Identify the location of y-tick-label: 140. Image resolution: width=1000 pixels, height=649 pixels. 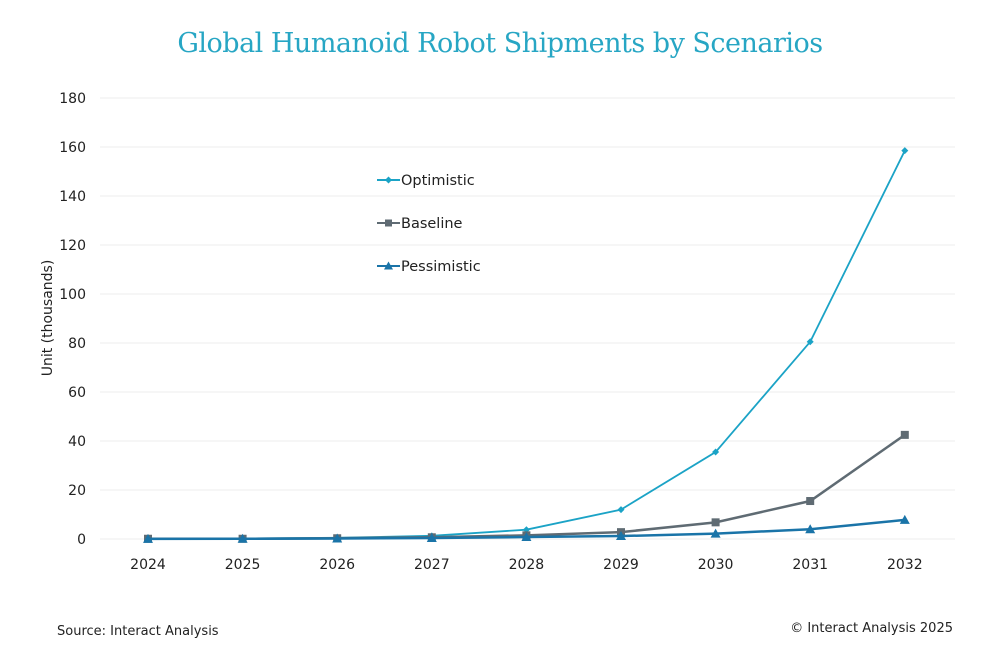
(72, 197).